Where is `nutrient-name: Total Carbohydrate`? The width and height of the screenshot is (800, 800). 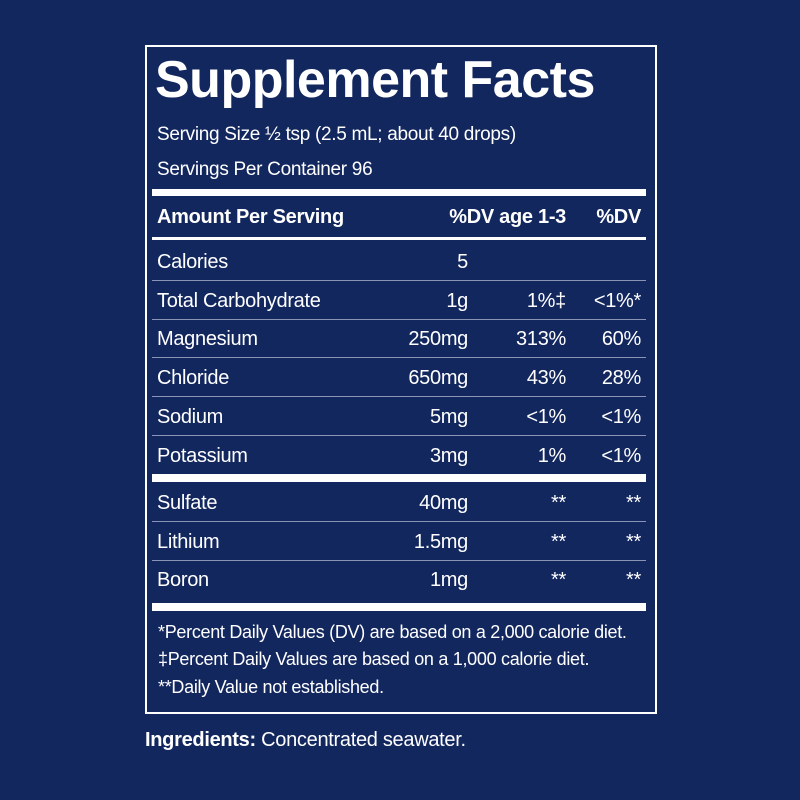
nutrient-name: Total Carbohydrate is located at coordinates (239, 300).